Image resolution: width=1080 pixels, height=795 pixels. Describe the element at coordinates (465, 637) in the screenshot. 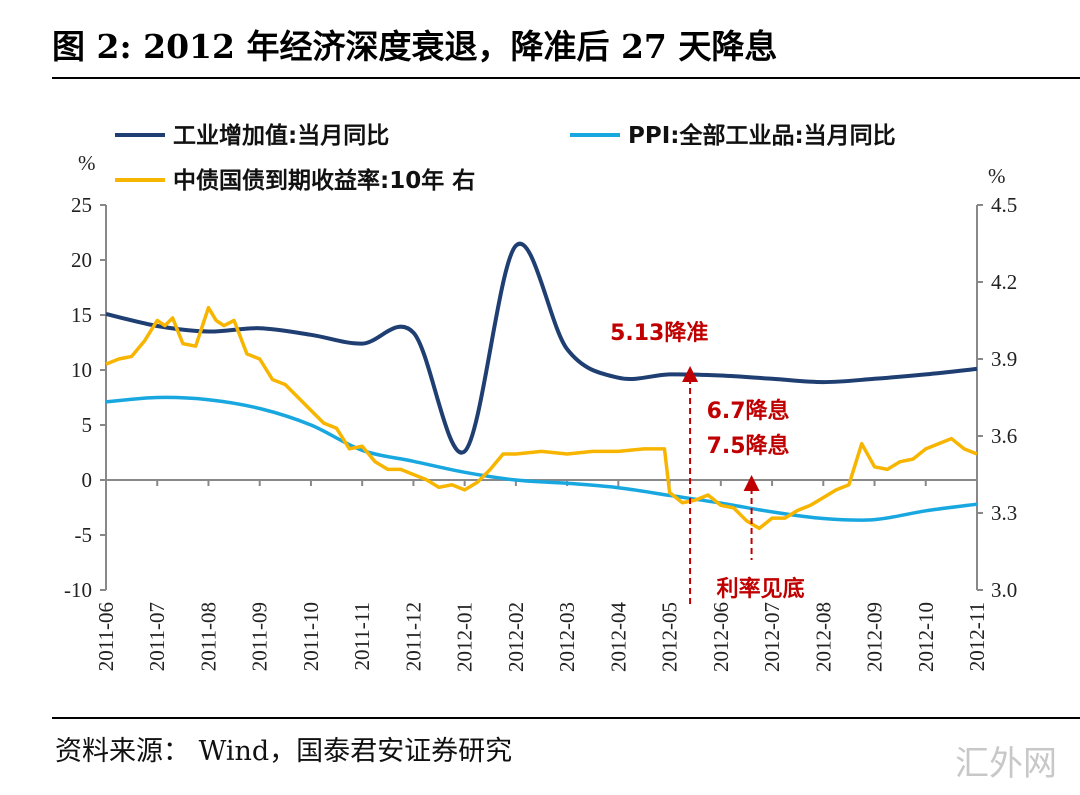

I see `x-tick-label: 2012-01` at that location.